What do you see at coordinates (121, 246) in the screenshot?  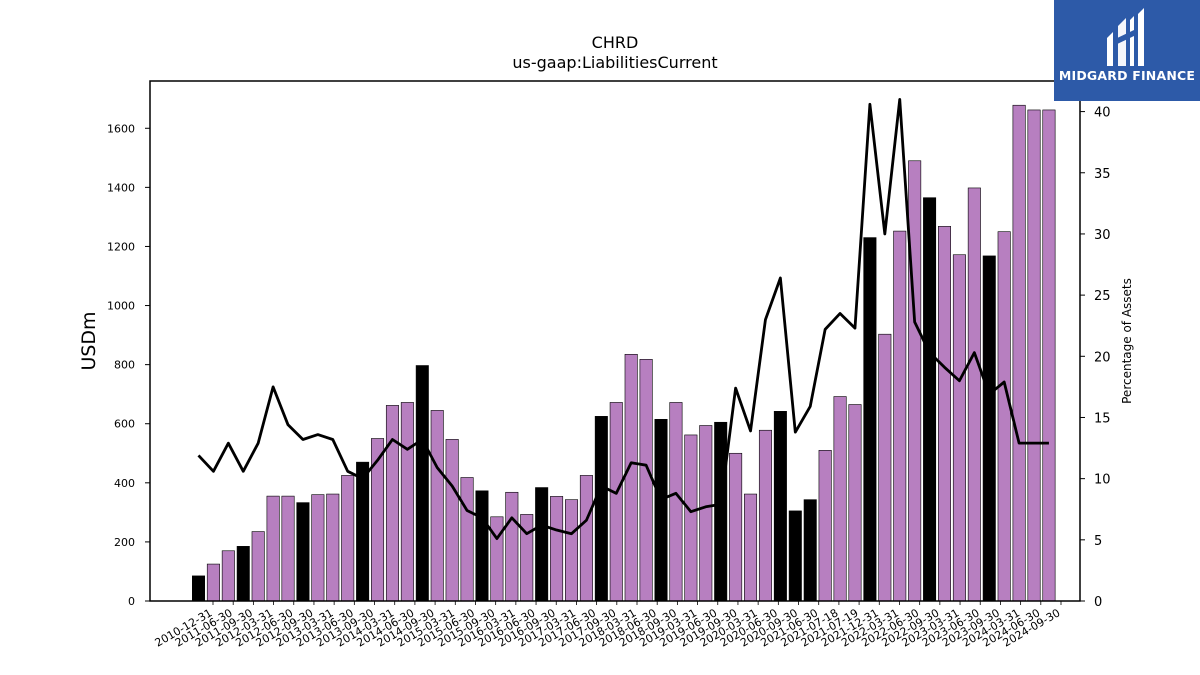 I see `y-tick-label: 1200` at bounding box center [121, 246].